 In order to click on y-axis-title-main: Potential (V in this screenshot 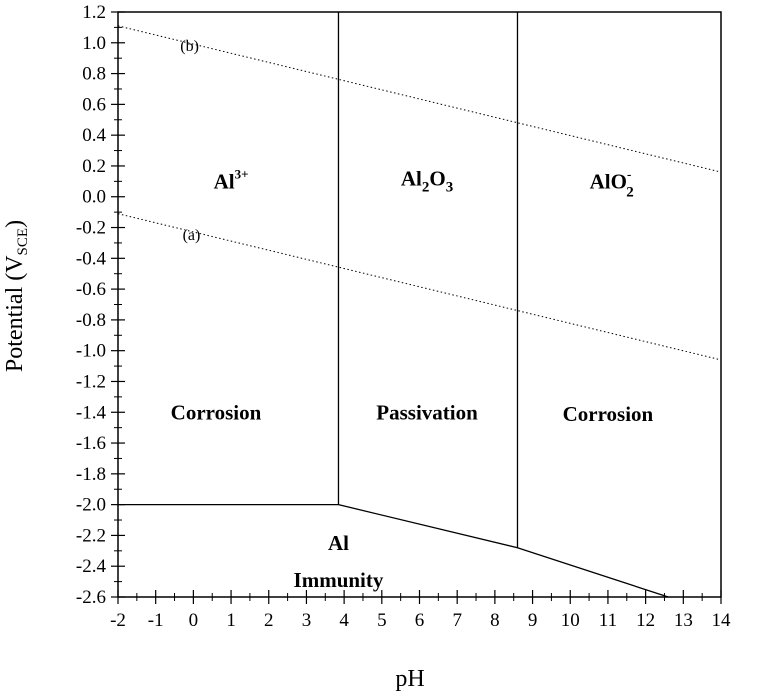, I will do `click(15, 313)`.